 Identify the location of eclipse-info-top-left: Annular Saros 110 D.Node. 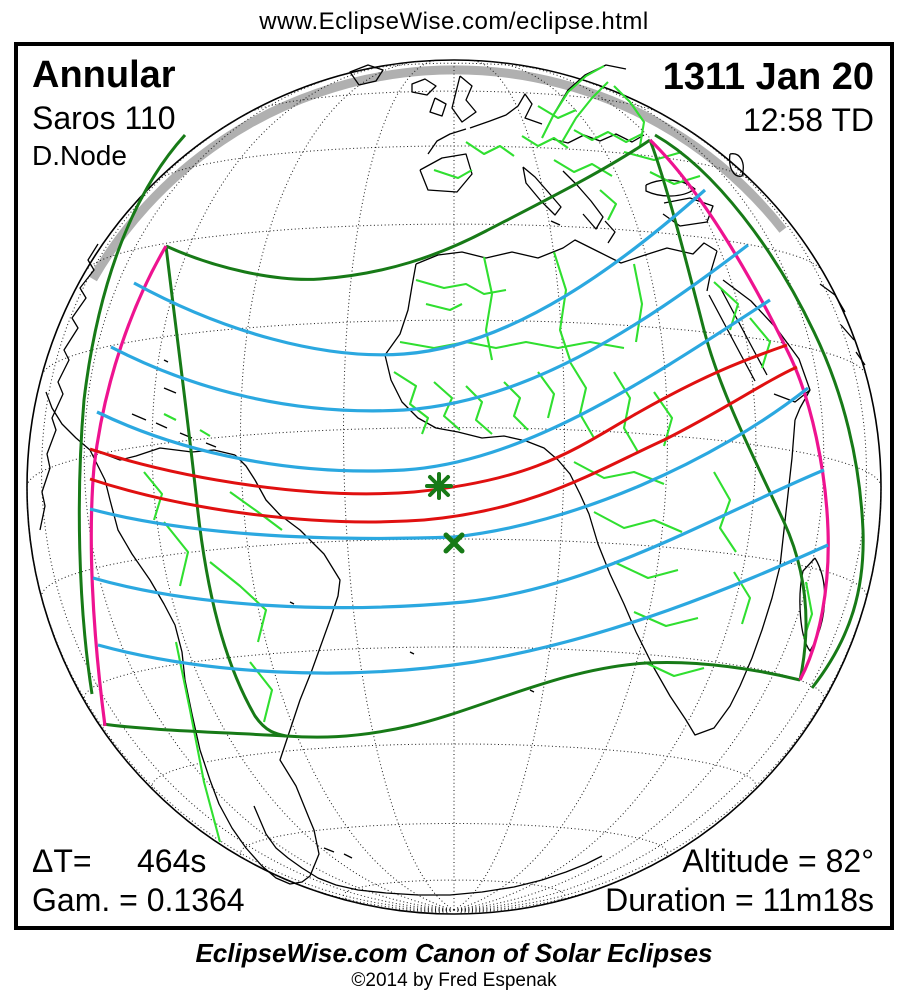
(104, 113).